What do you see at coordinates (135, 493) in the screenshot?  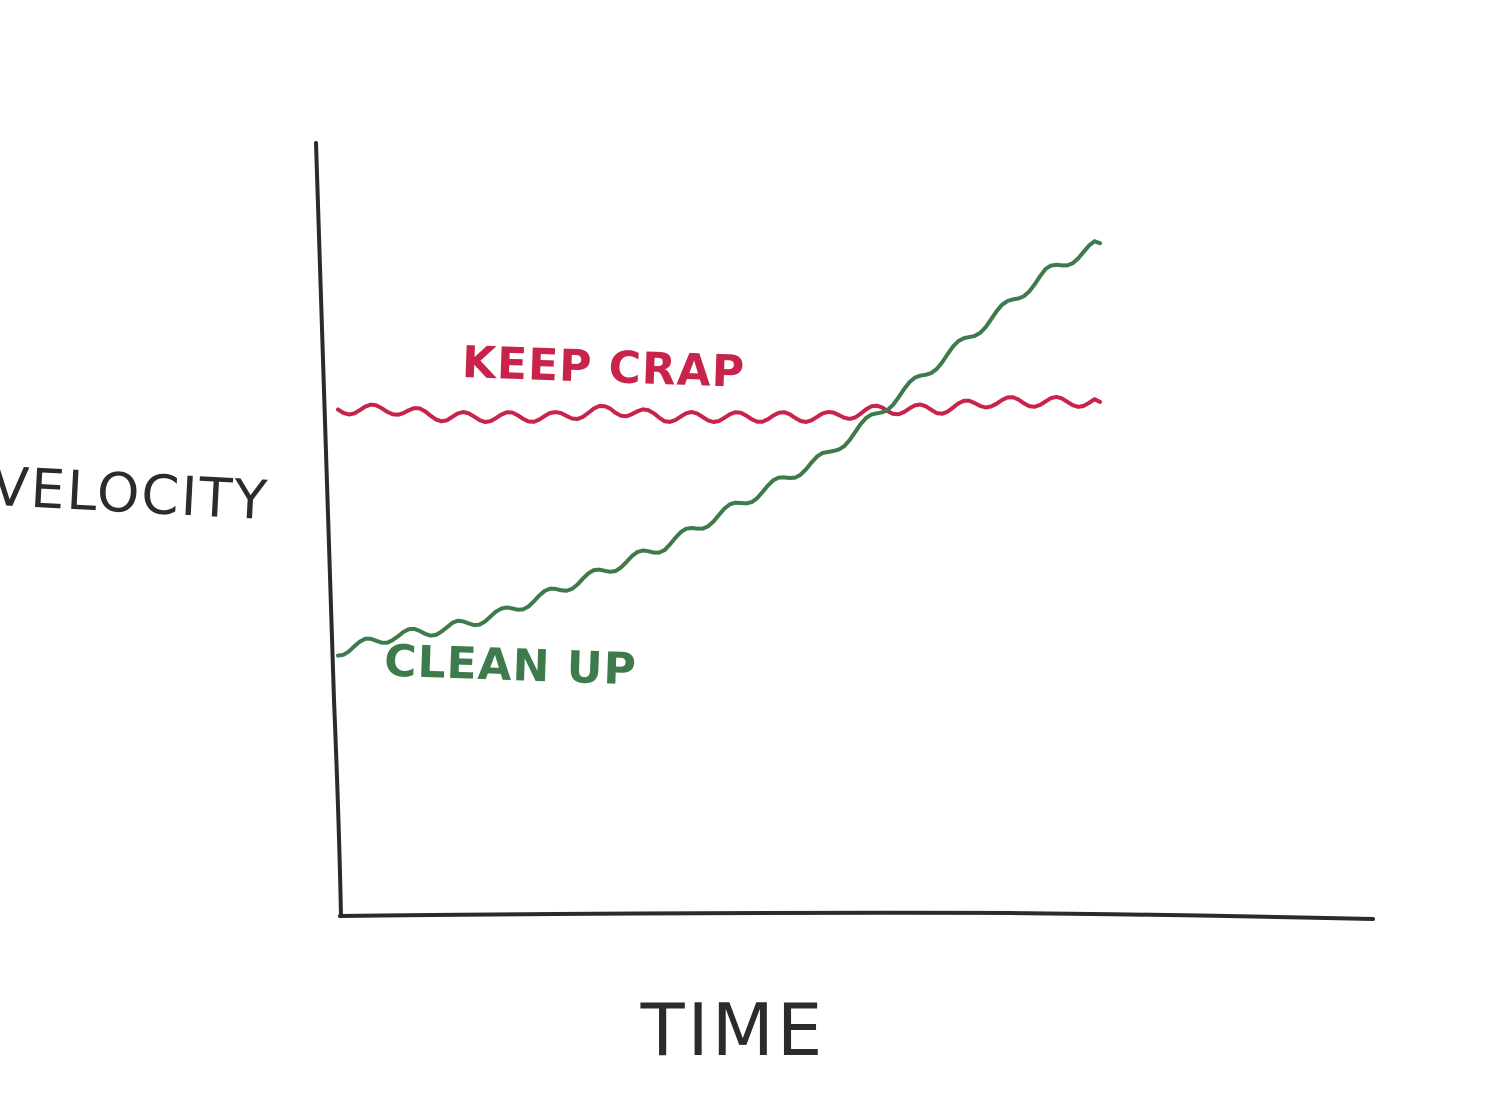 I see `y-axis-label: VELOCITY` at bounding box center [135, 493].